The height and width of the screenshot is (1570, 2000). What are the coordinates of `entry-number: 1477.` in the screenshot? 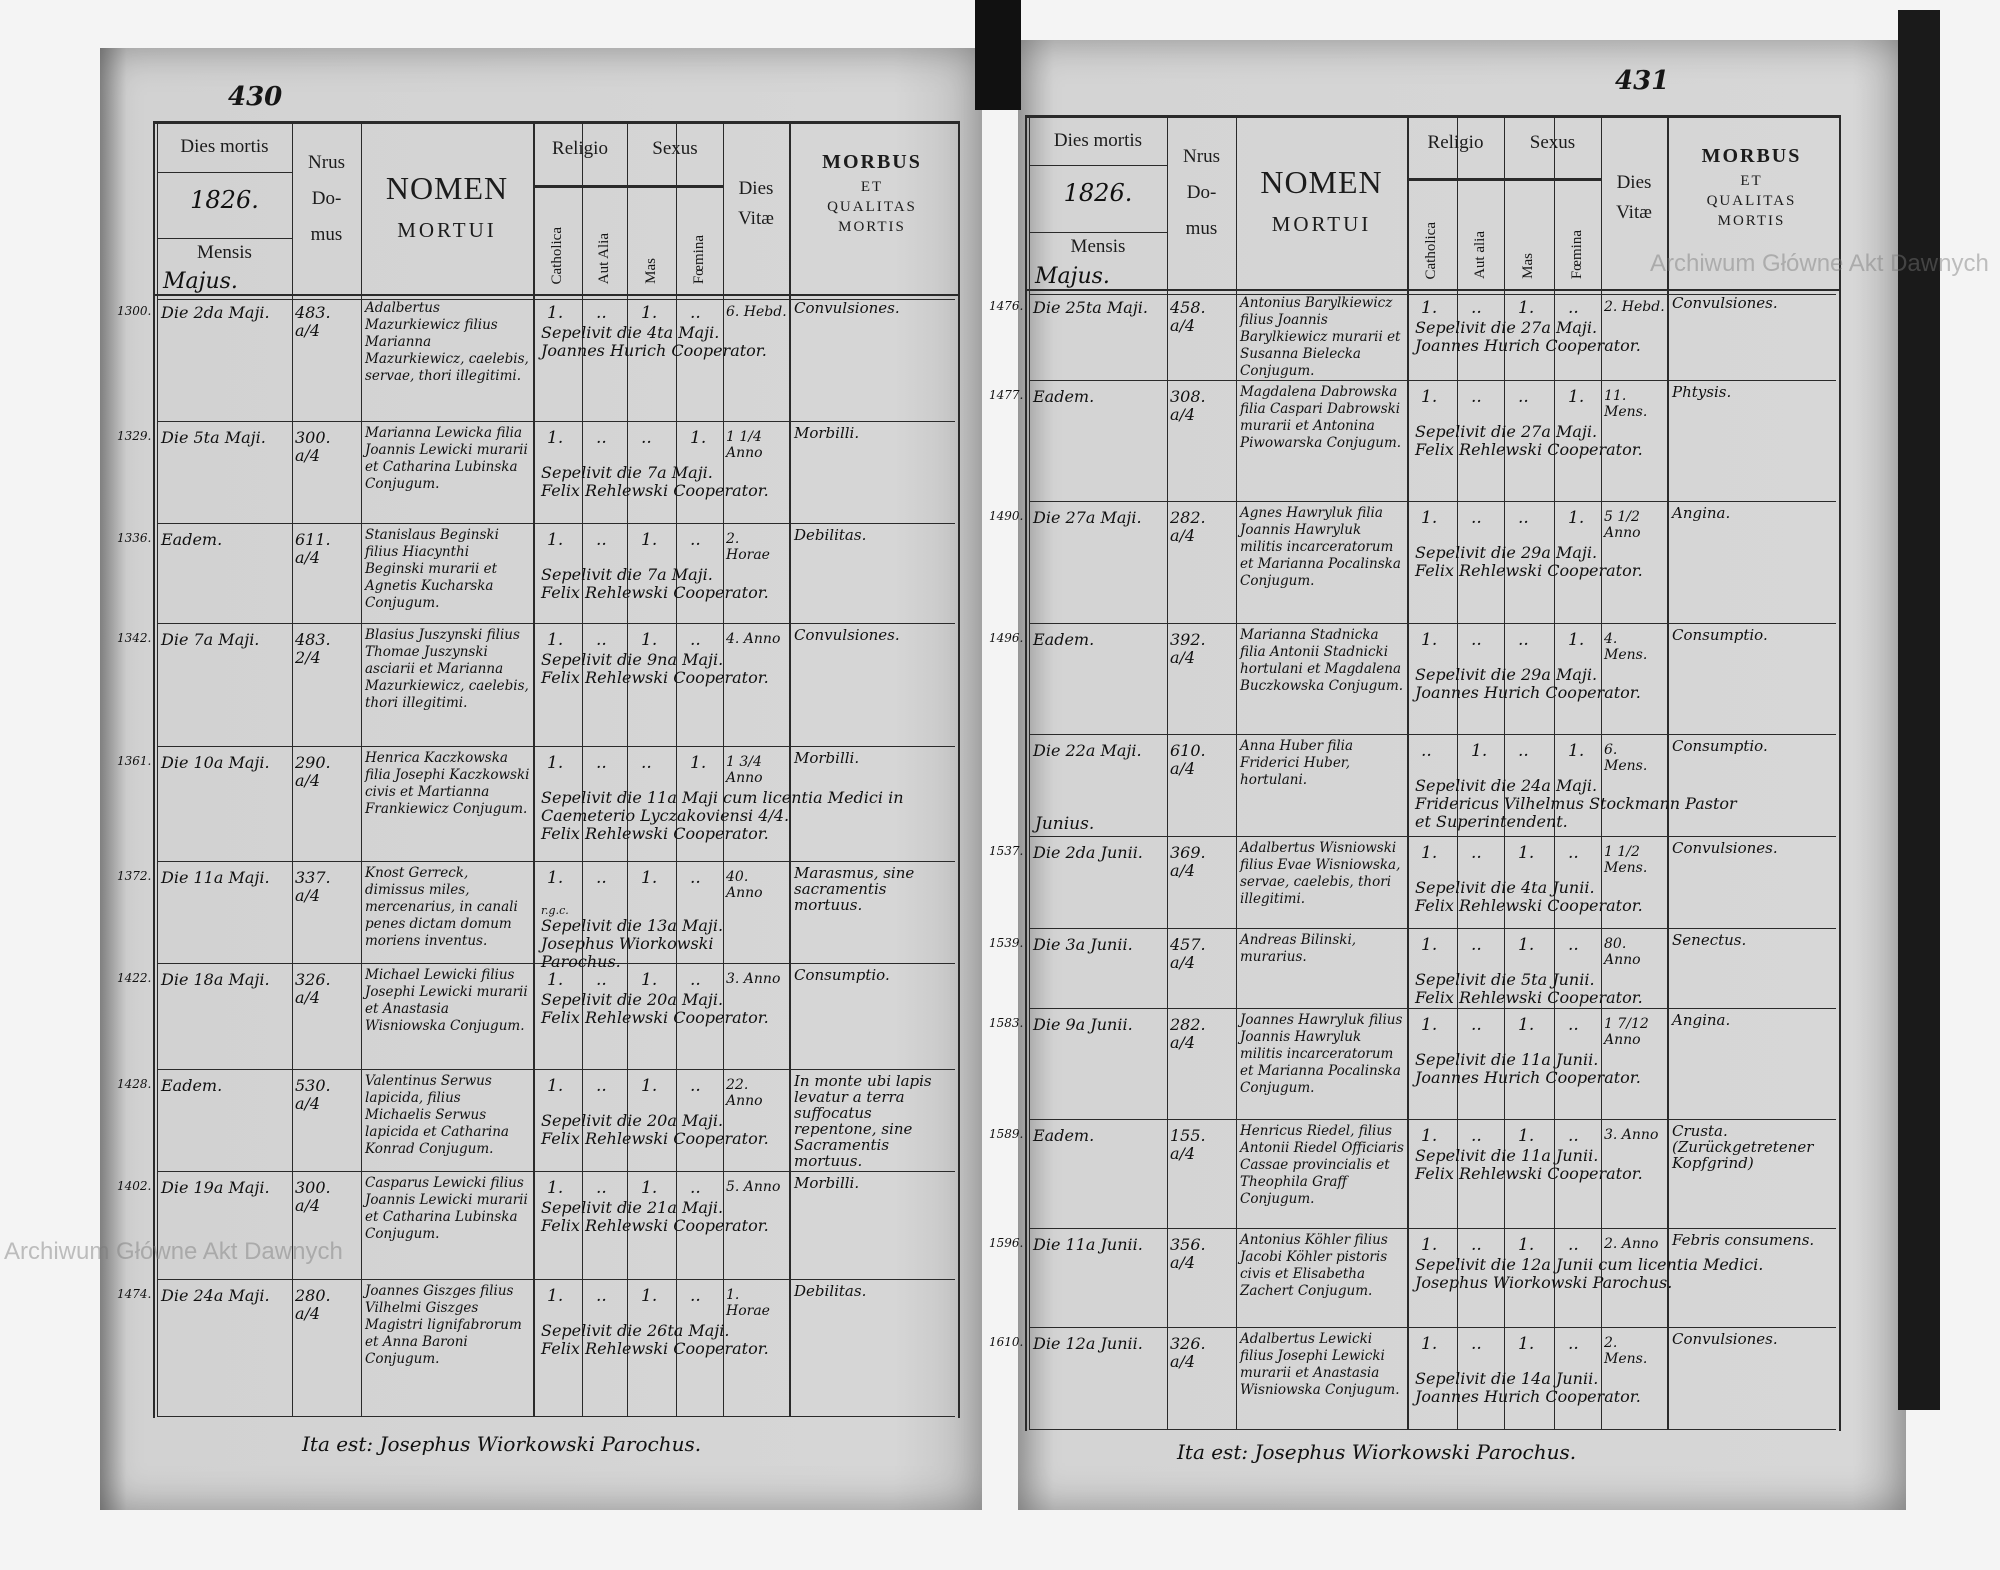 It's located at (1006, 395).